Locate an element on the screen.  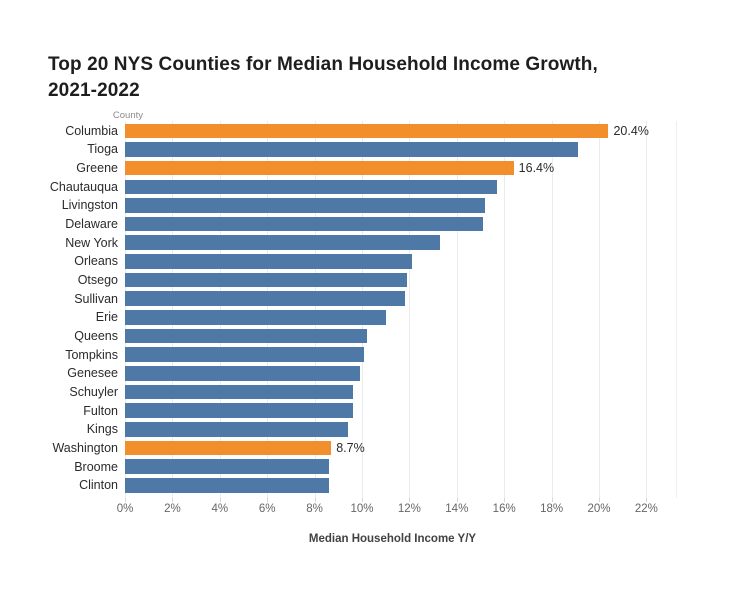
bar-row: Fulton is located at coordinates (369, 410).